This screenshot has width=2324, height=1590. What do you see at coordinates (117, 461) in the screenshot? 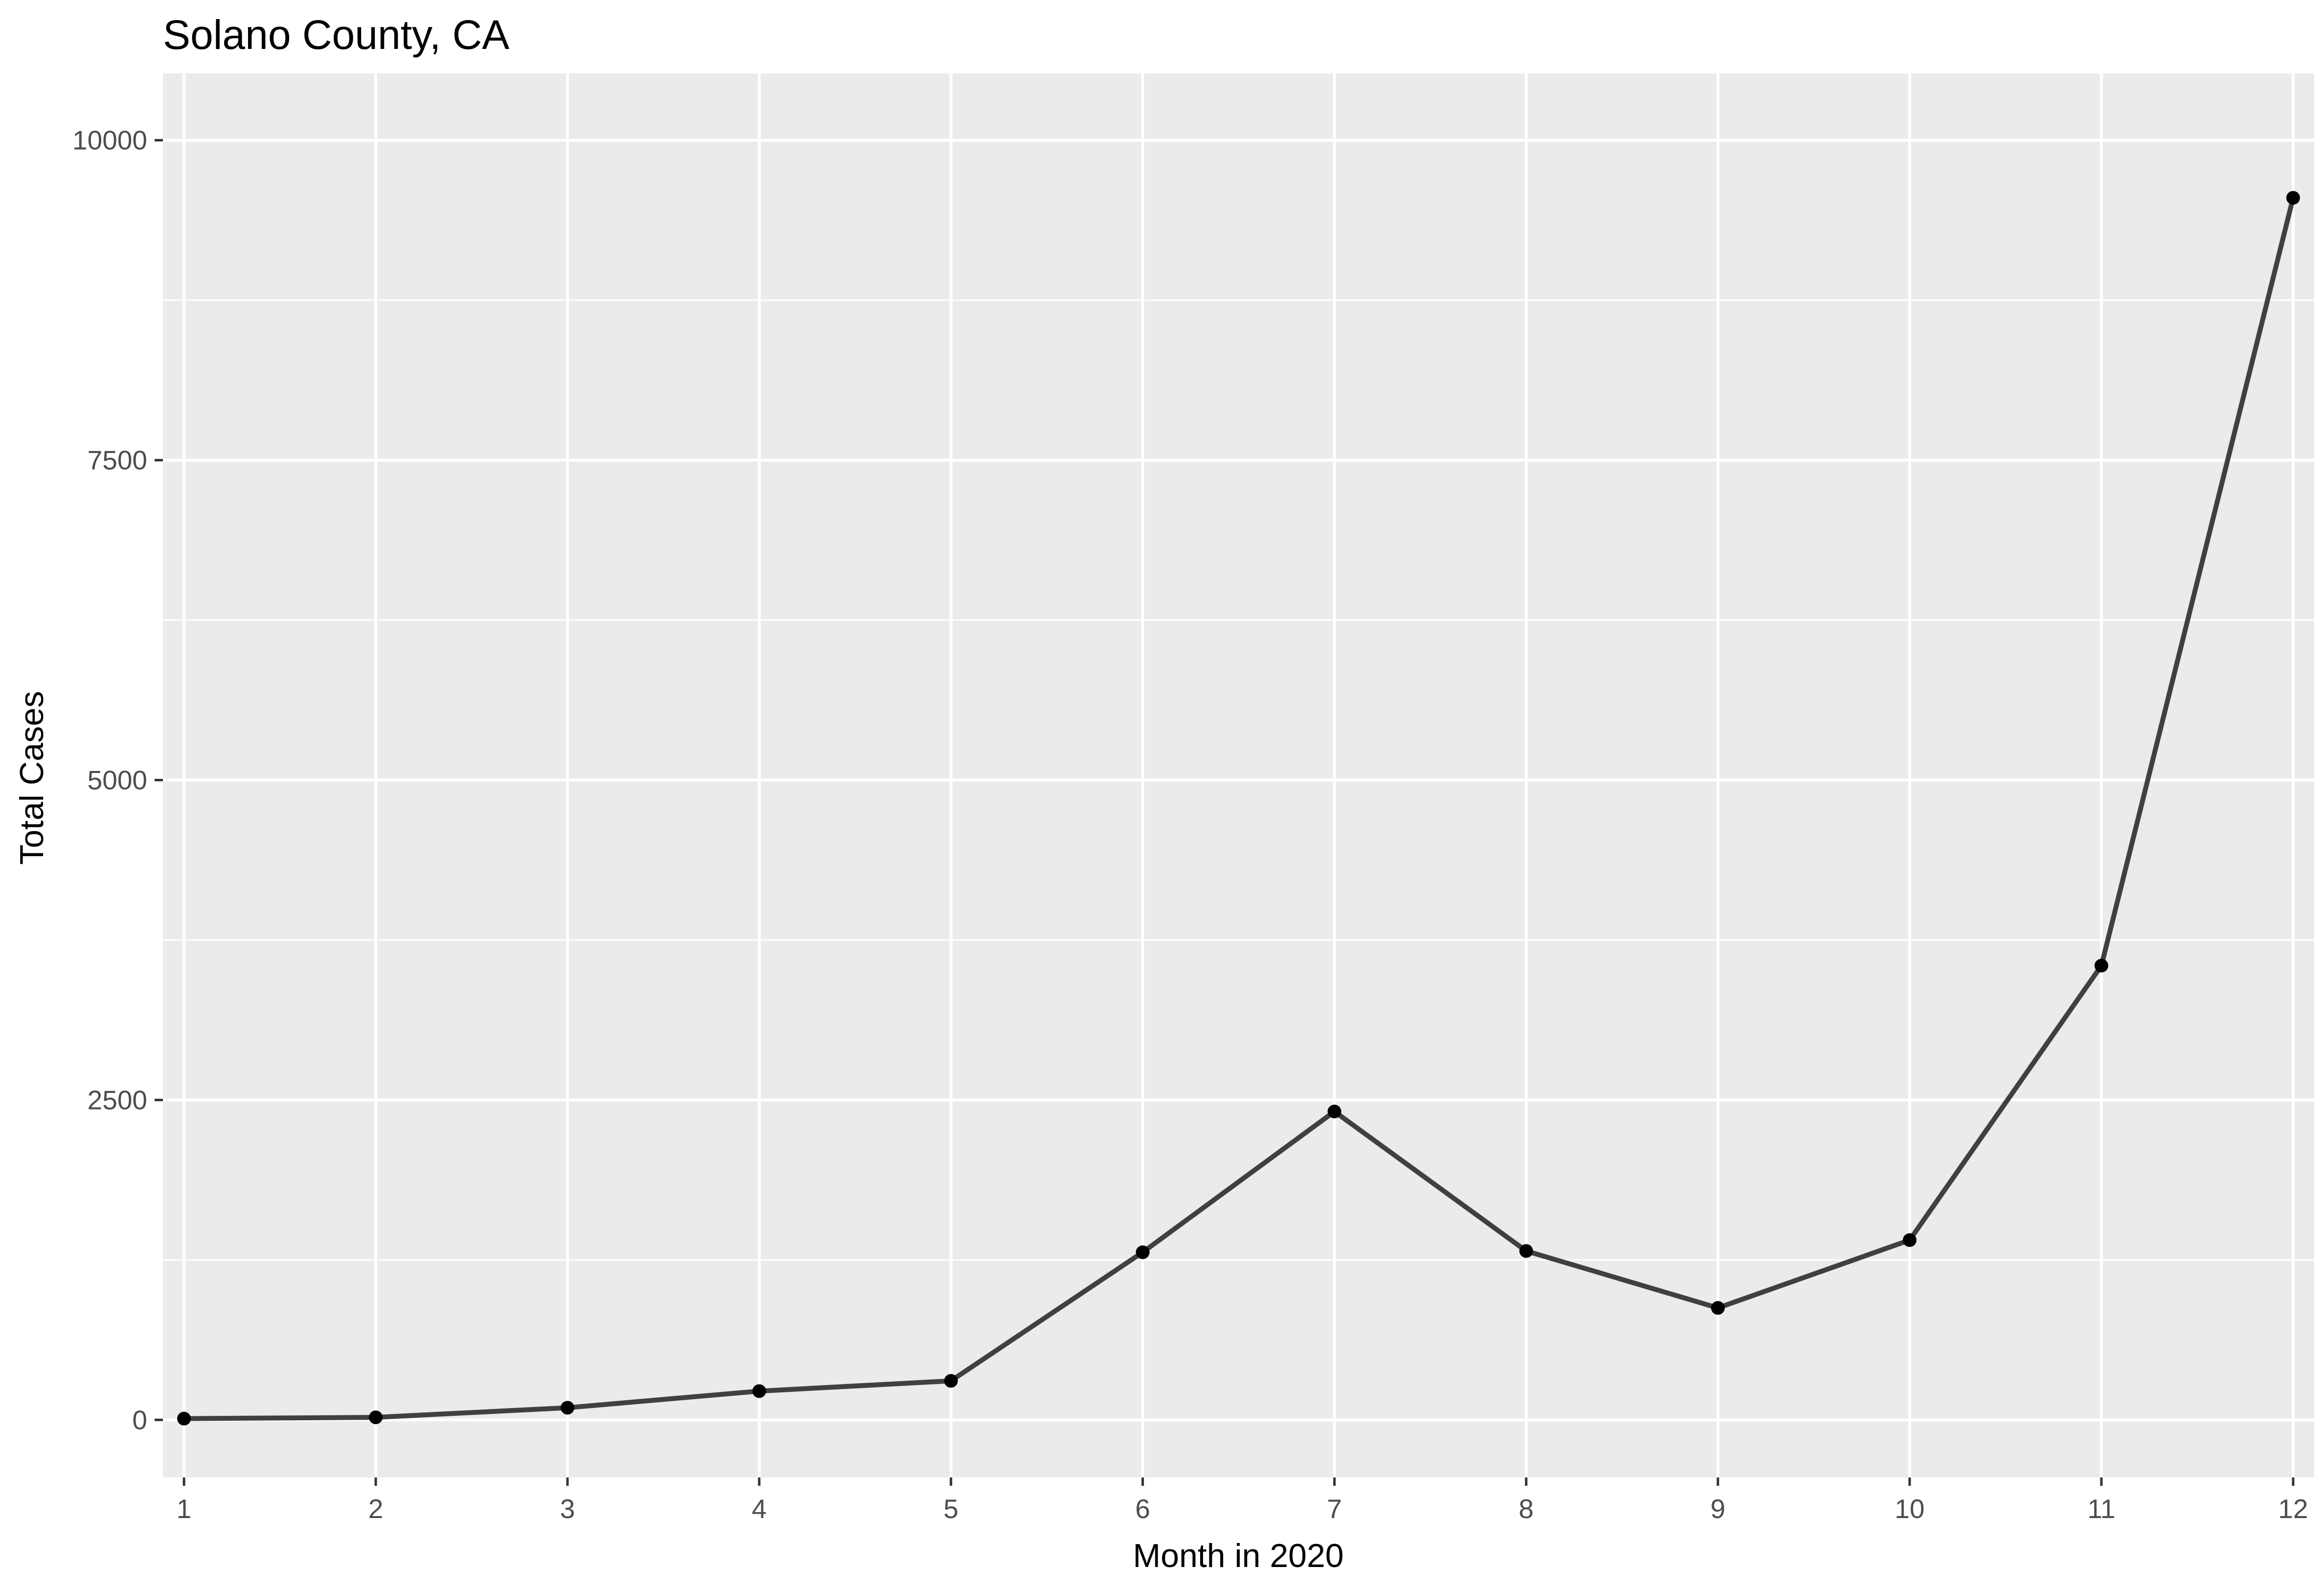
I see `y-tick-label: 7500` at bounding box center [117, 461].